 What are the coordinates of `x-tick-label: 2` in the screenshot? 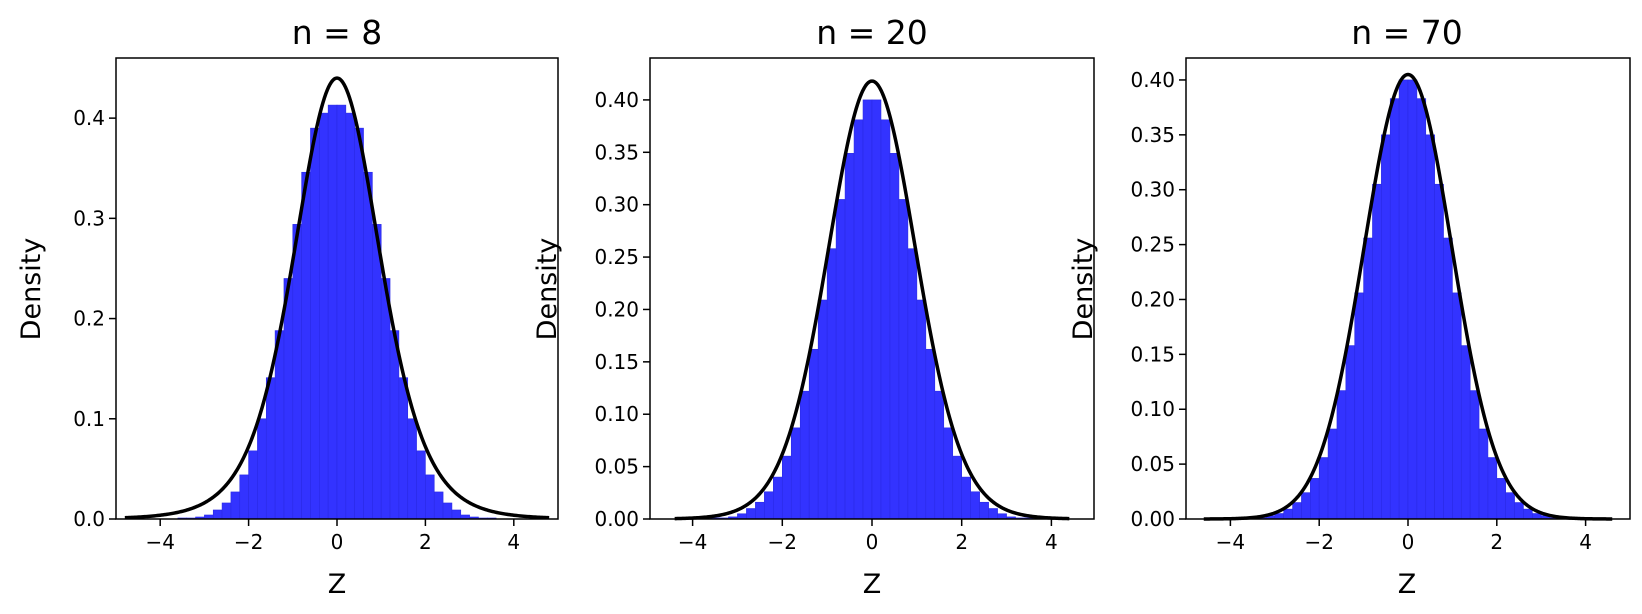 It's located at (425, 542).